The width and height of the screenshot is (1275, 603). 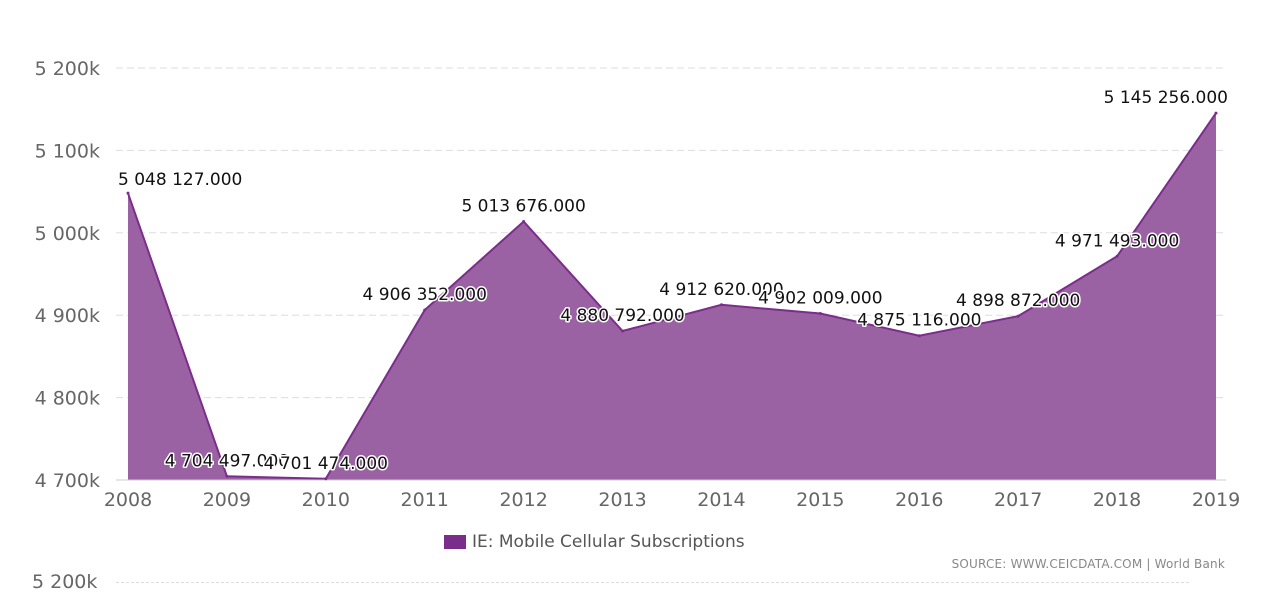 What do you see at coordinates (1088, 564) in the screenshot?
I see `source-note: SOURCE: WWW.CEICDATA.COM | World Bank` at bounding box center [1088, 564].